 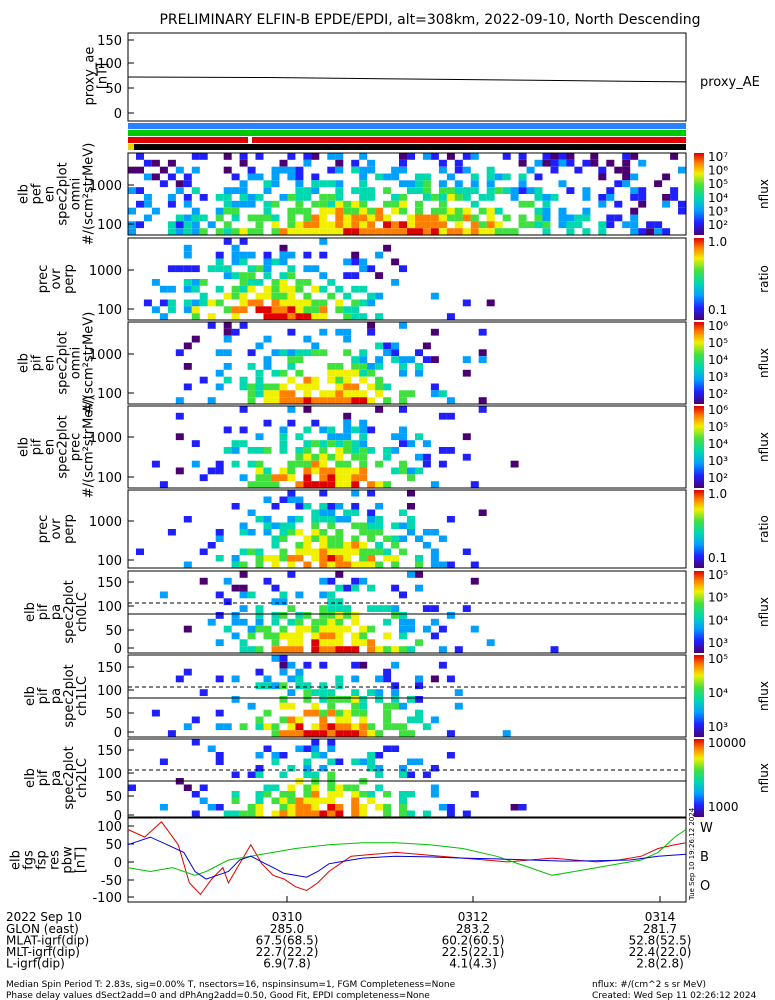 What do you see at coordinates (105, 438) in the screenshot?
I see `spectrogram-4-tick-label: 1000` at bounding box center [105, 438].